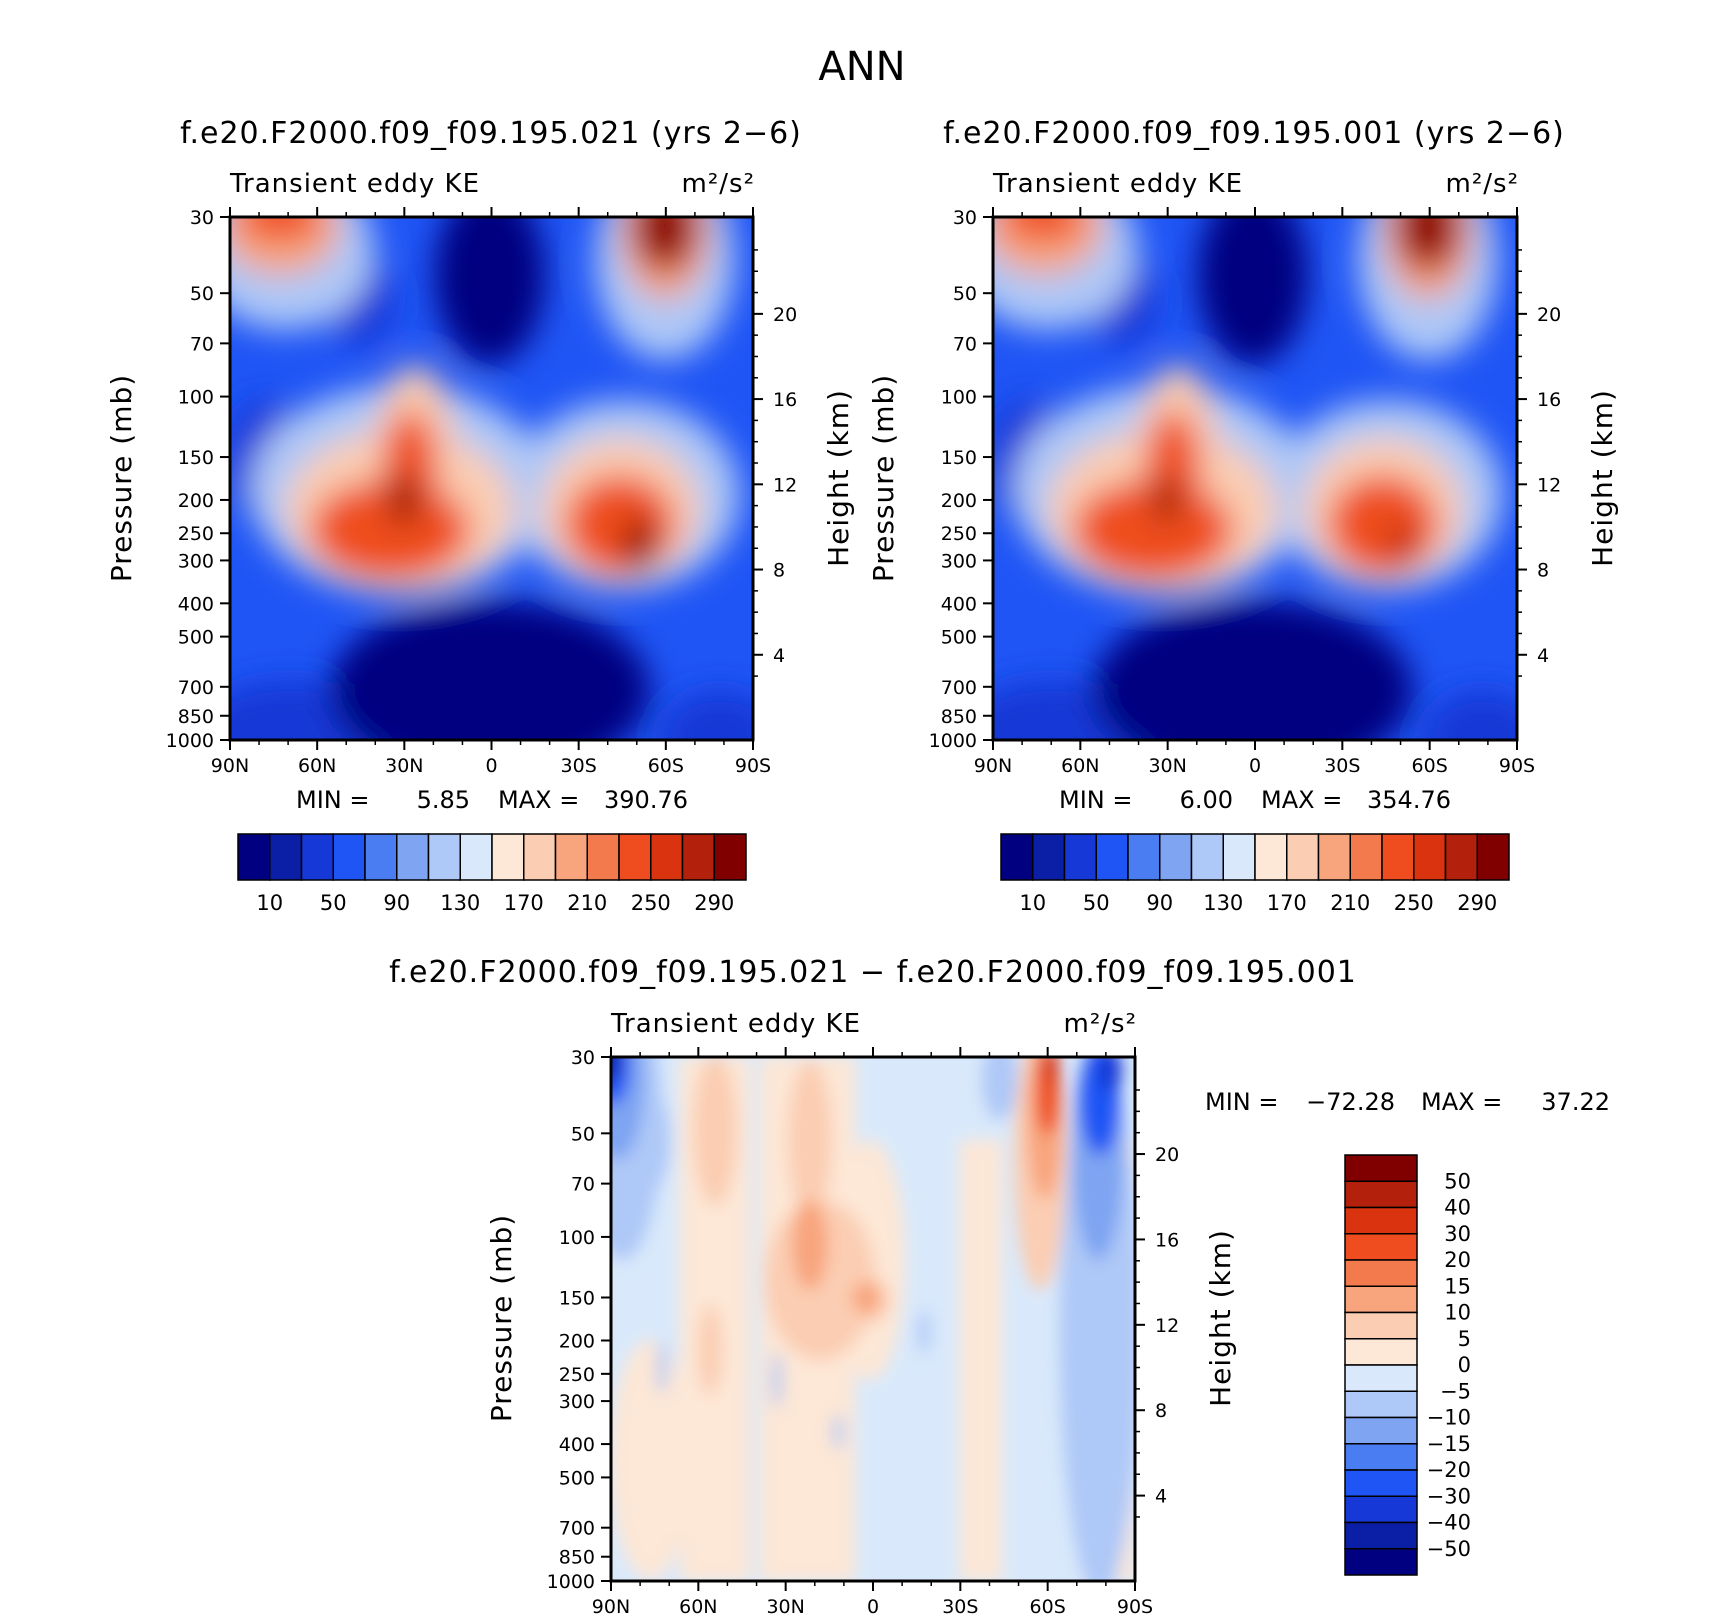  What do you see at coordinates (1457, 1234) in the screenshot?
I see `colorbar-label: 30` at bounding box center [1457, 1234].